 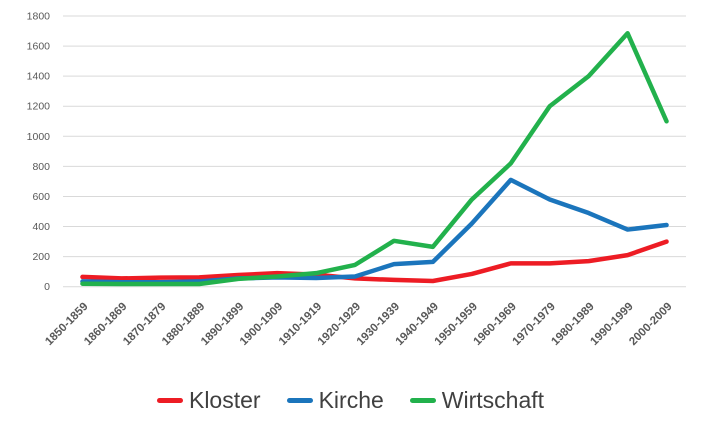 I want to click on y-tick-label: 1800, so click(x=39, y=17).